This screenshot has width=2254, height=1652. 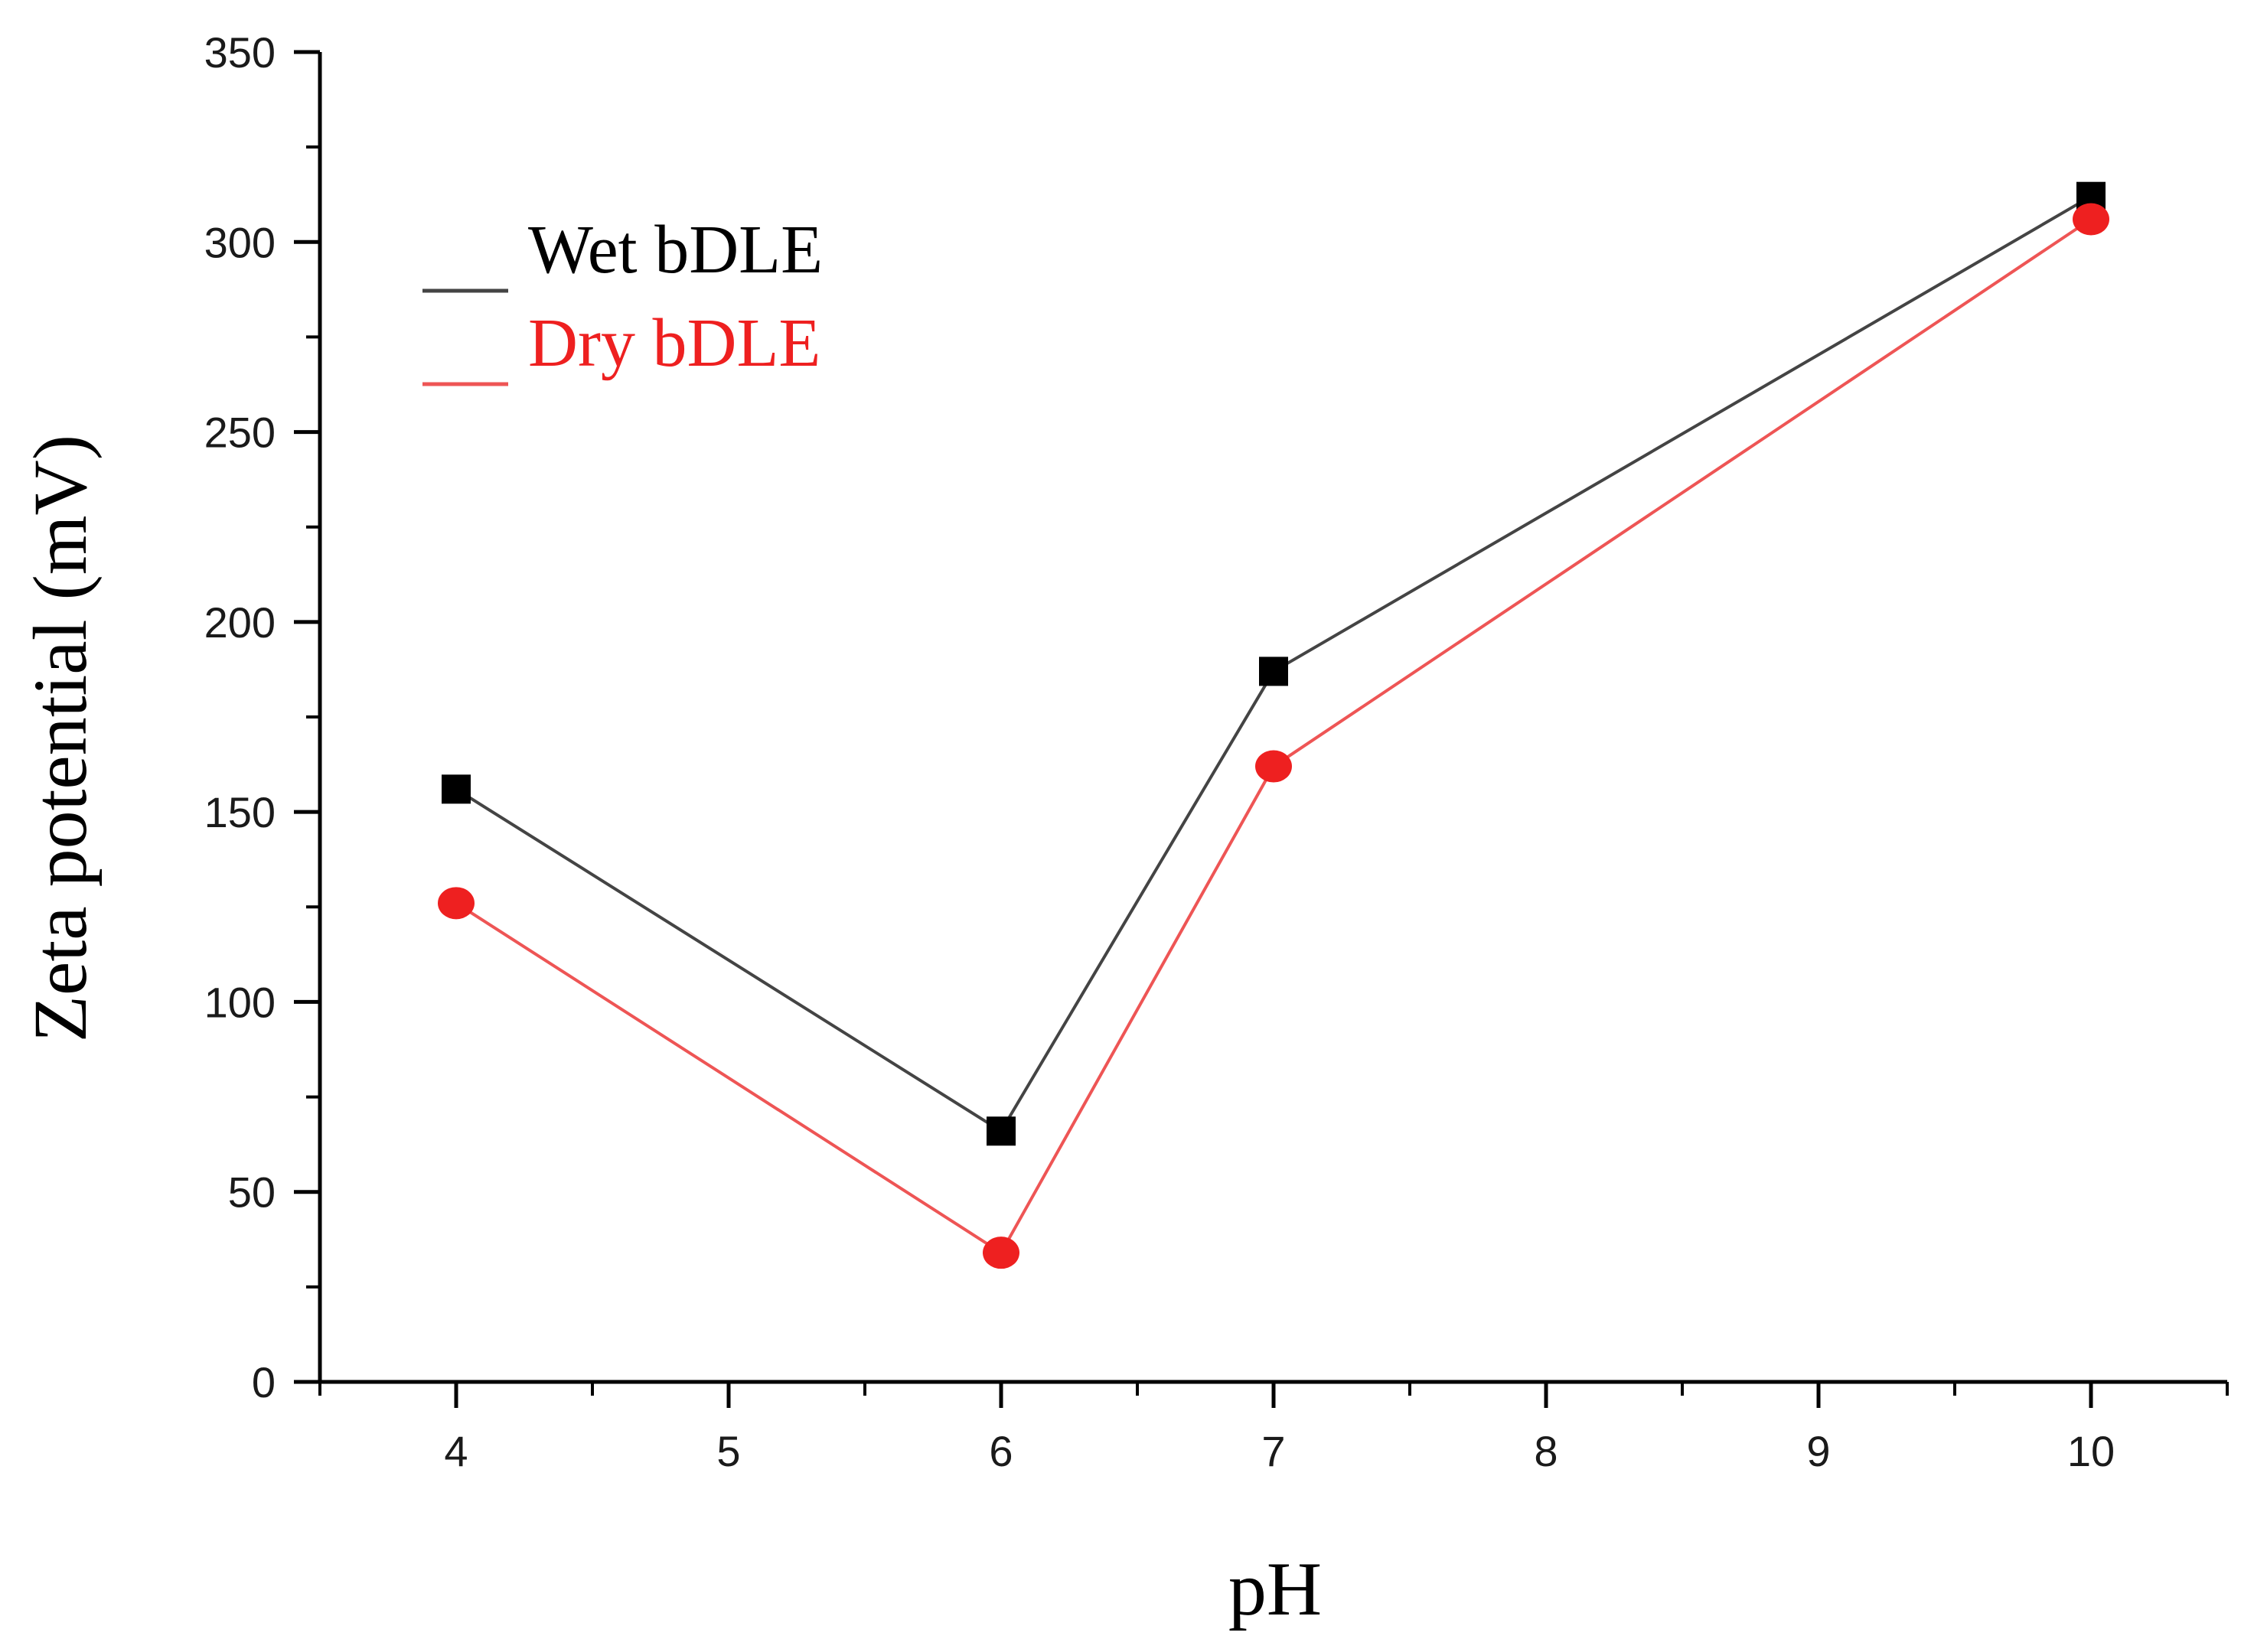 I want to click on y-tick-label: 50, so click(x=252, y=1192).